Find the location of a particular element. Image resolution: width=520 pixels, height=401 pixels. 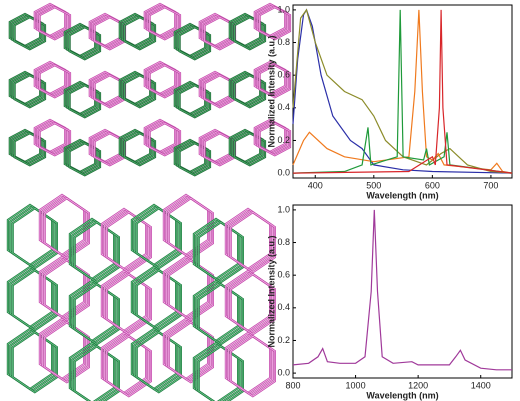

x-tick-label: 1400 is located at coordinates (481, 385).